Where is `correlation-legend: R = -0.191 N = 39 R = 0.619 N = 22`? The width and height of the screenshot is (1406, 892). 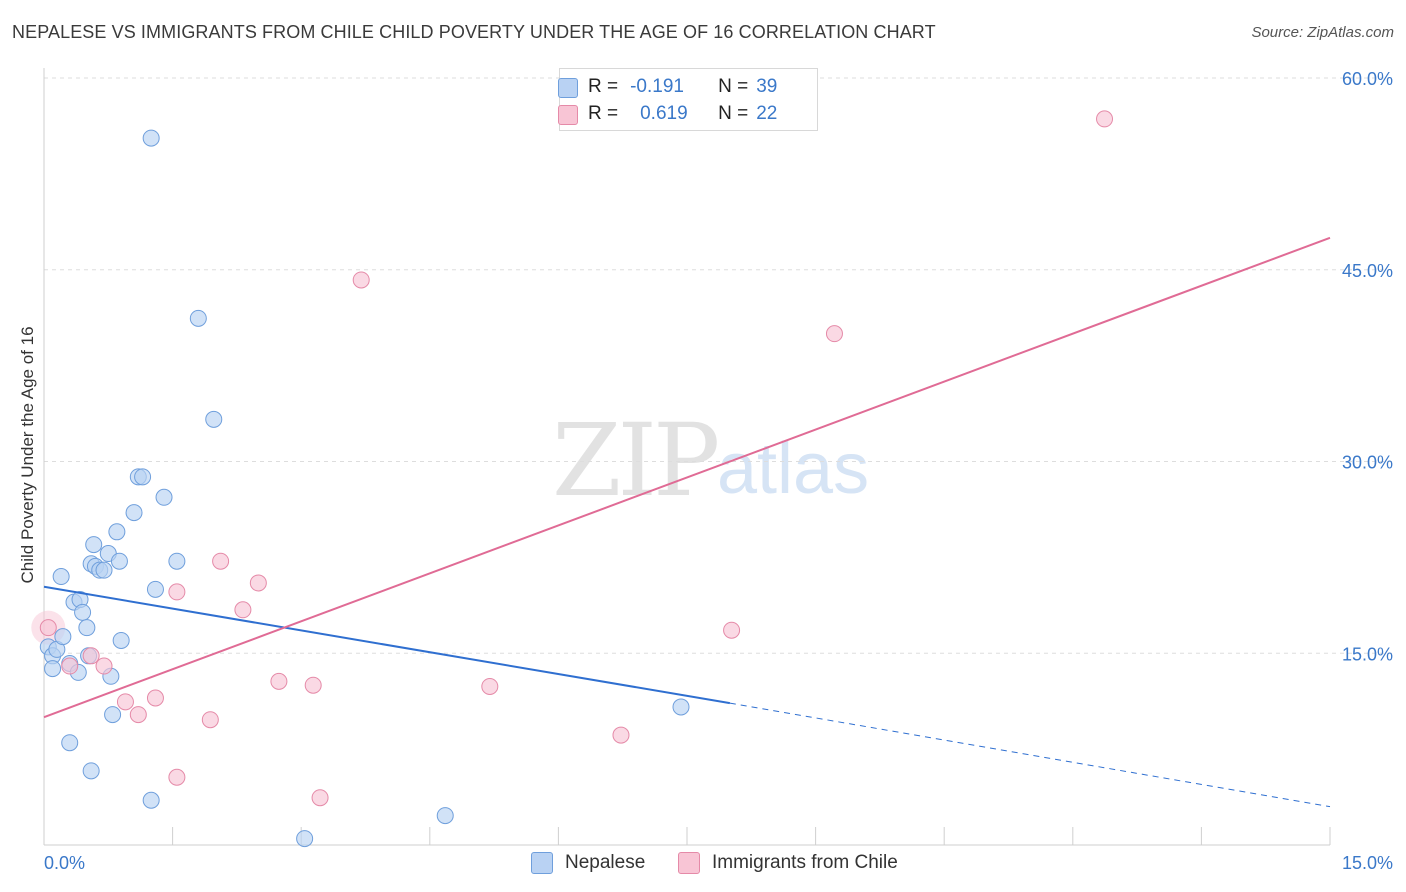
correlation-legend: R = -0.191 N = 39 R = 0.619 N = 22 is located at coordinates (688, 99).